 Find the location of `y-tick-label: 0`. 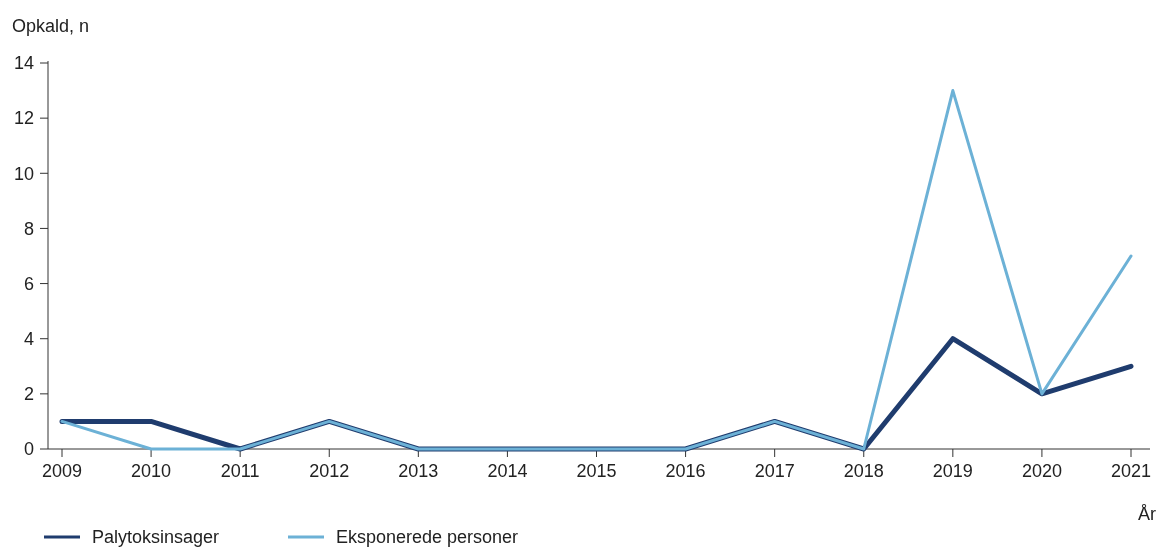

y-tick-label: 0 is located at coordinates (28, 449).